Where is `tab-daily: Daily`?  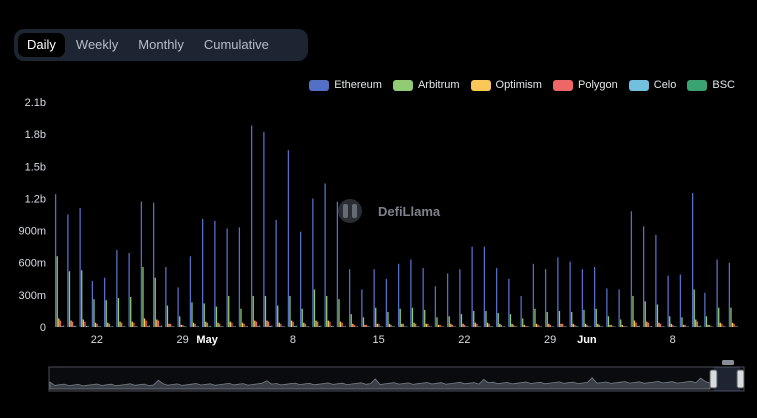
tab-daily: Daily is located at coordinates (41, 45).